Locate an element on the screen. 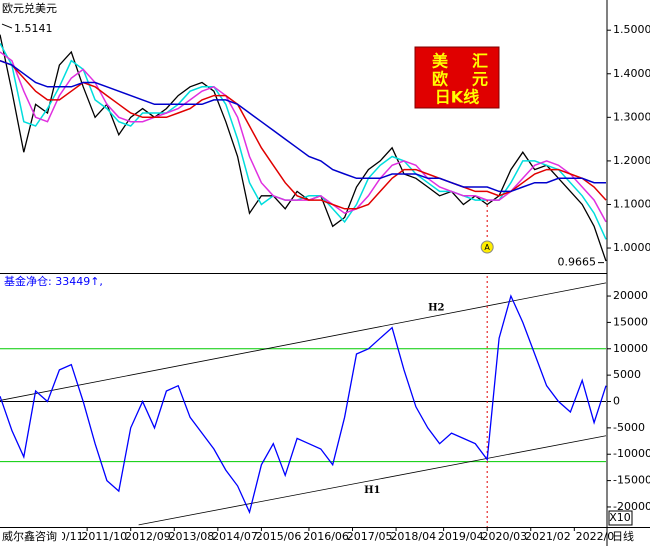 This screenshot has width=650, height=546. x-tick-label: 2013/08 is located at coordinates (192, 536).